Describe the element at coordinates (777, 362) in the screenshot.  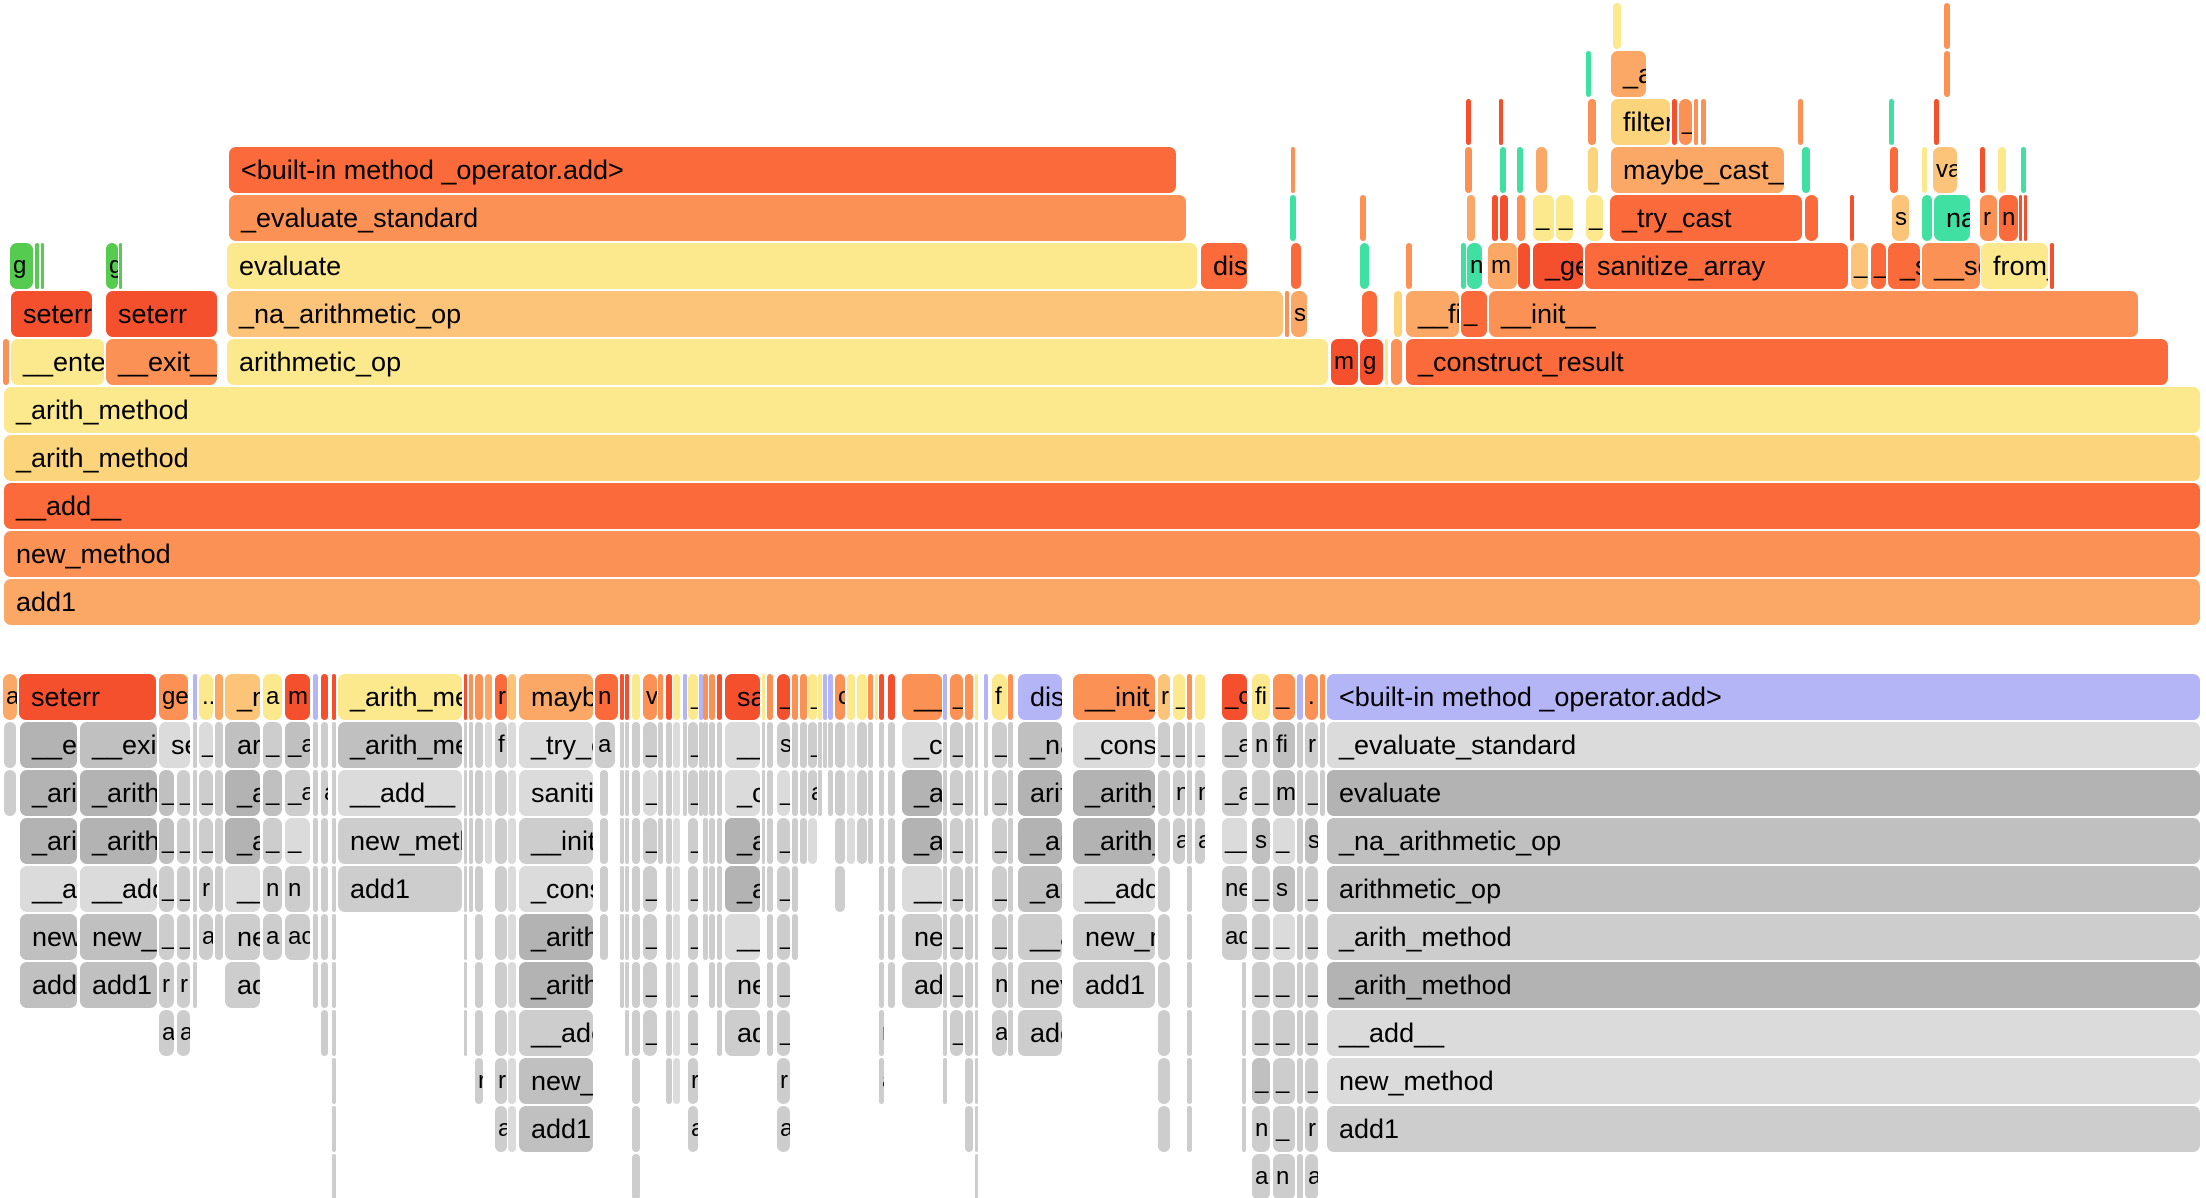
I see `flame-frame-arithmetic-op: arithmetic_op` at that location.